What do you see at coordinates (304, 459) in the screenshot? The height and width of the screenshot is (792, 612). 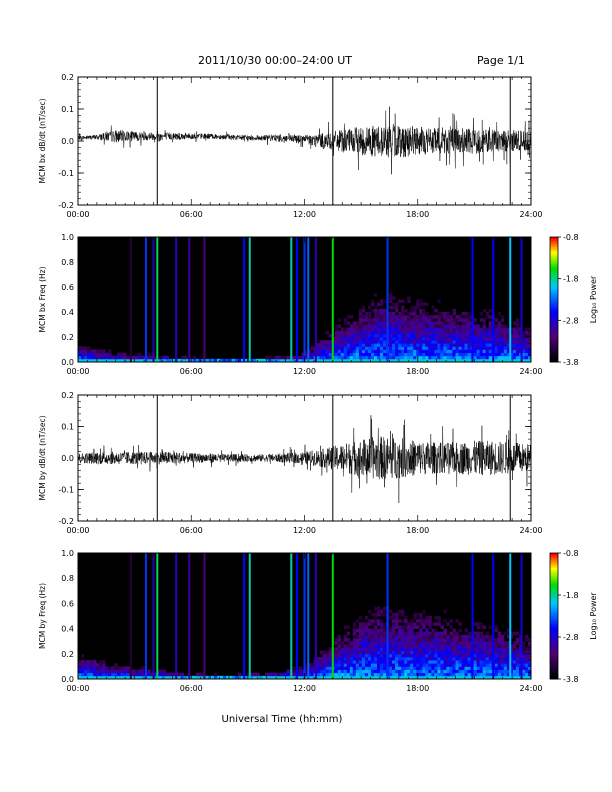 I see `signal-trace` at bounding box center [304, 459].